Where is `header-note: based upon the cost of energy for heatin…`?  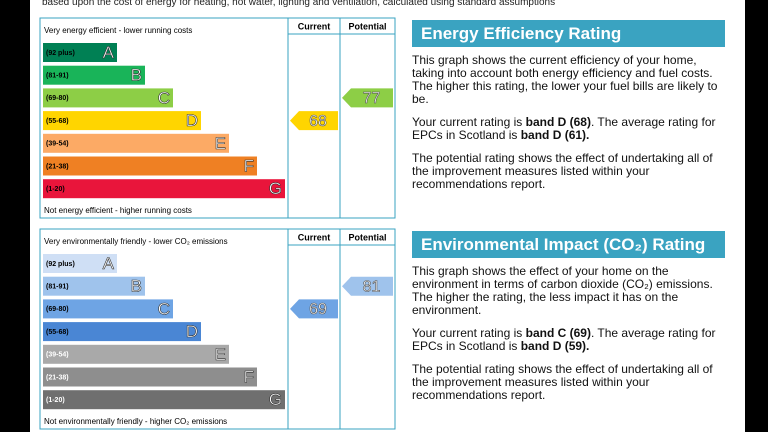
header-note: based upon the cost of energy for heatin… is located at coordinates (299, 4).